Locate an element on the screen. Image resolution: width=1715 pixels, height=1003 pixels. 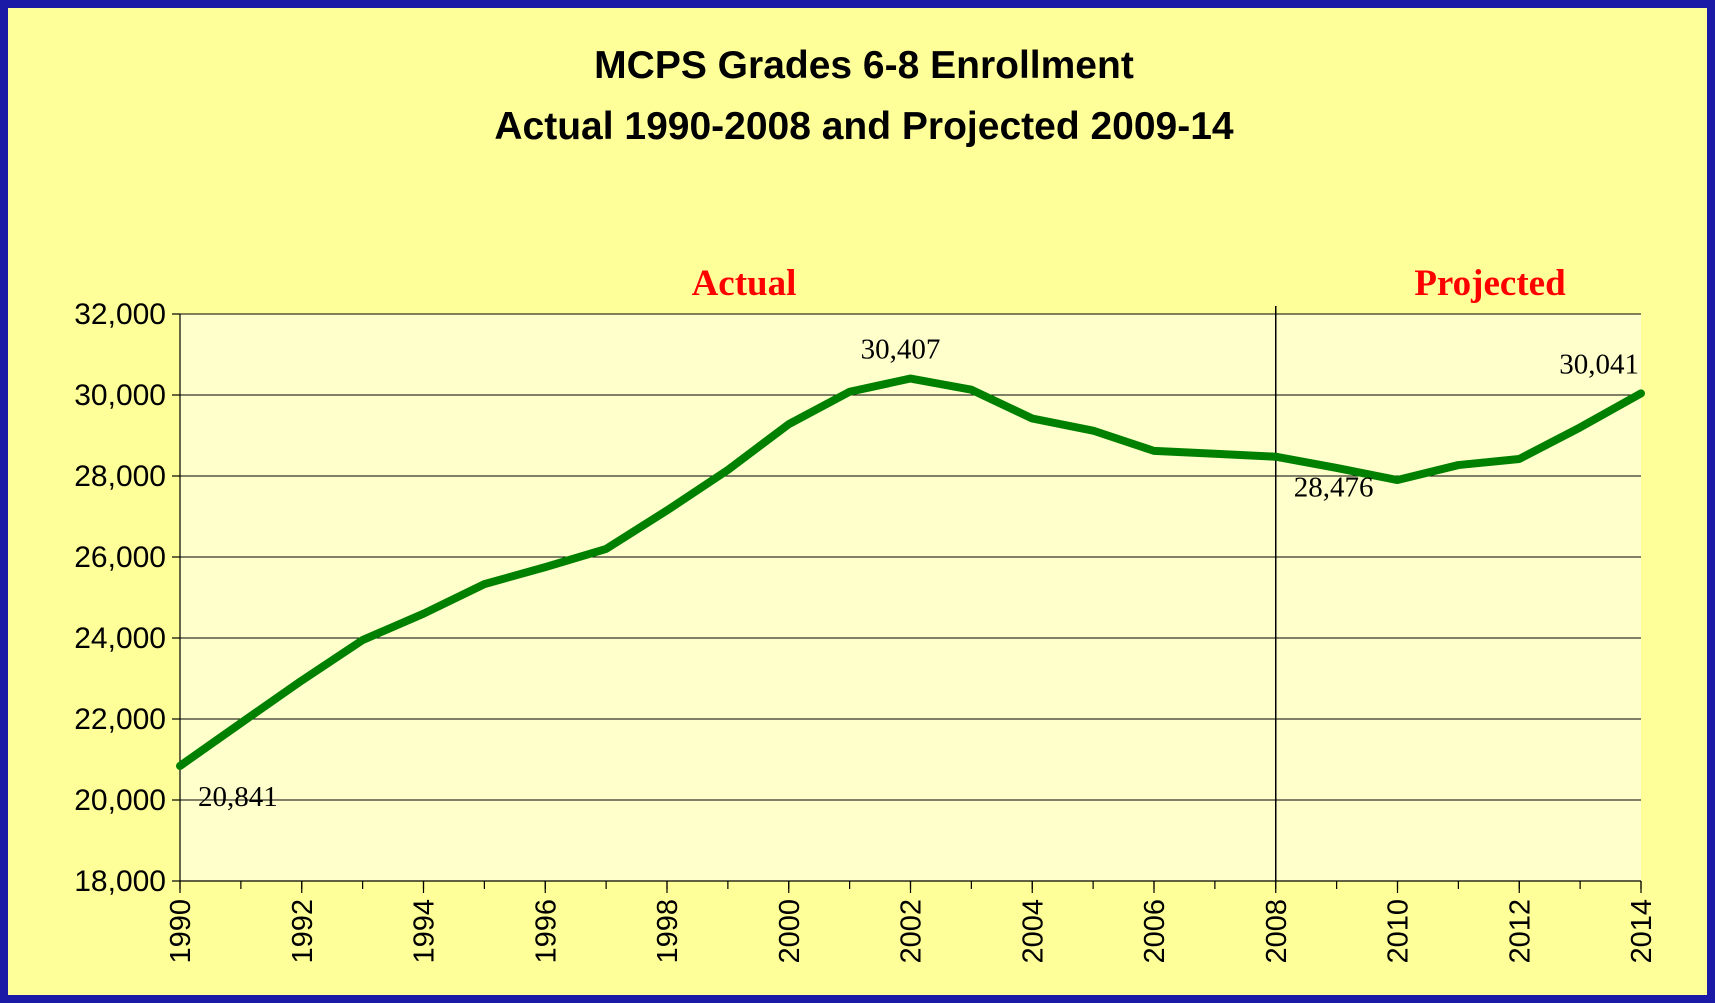
y-tick-label: 28,000 is located at coordinates (120, 476).